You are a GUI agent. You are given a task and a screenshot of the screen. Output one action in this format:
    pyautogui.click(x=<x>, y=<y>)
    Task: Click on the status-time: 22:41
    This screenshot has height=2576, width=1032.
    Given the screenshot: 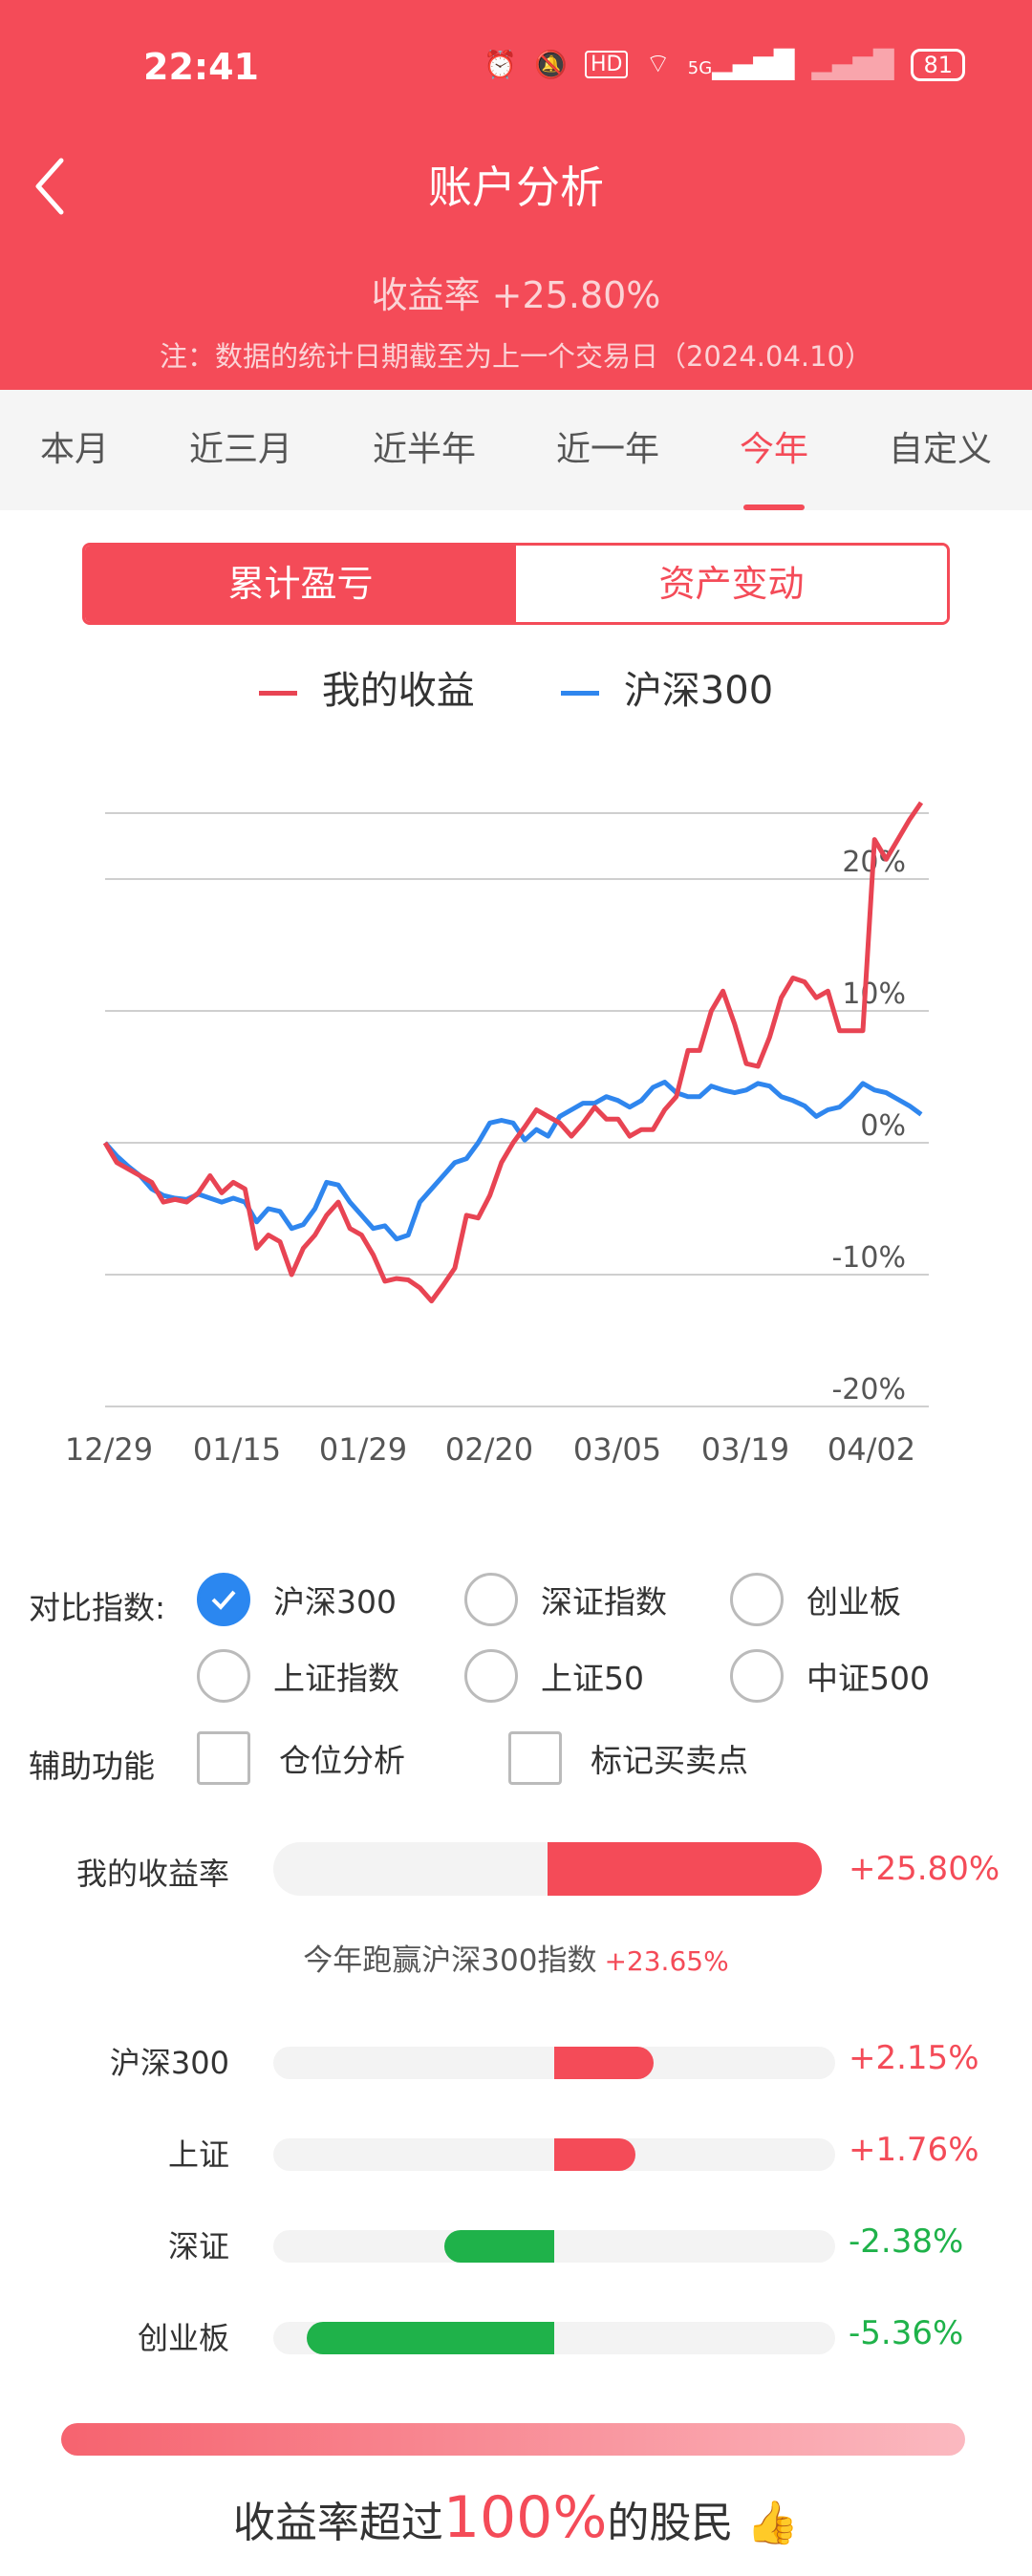 What is the action you would take?
    pyautogui.click(x=201, y=67)
    